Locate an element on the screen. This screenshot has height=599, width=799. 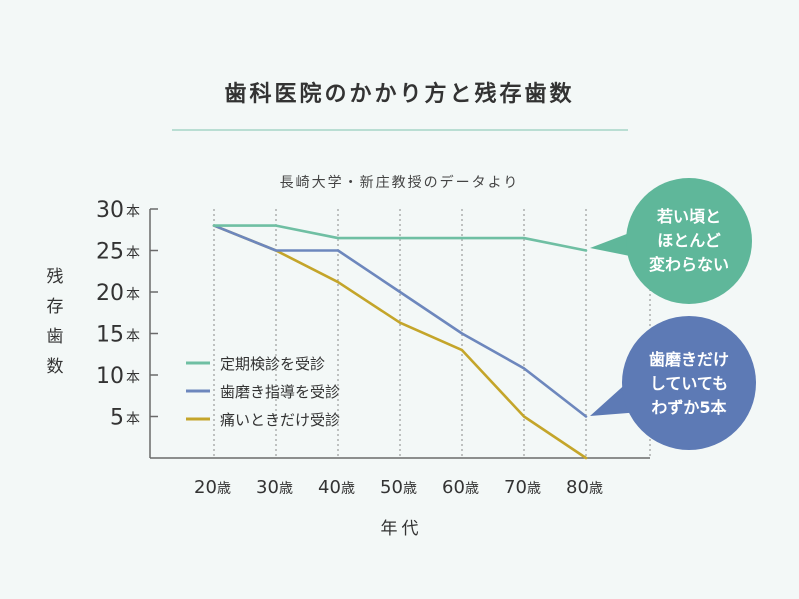
legend-label: 定期検診を受診 is located at coordinates (272, 364).